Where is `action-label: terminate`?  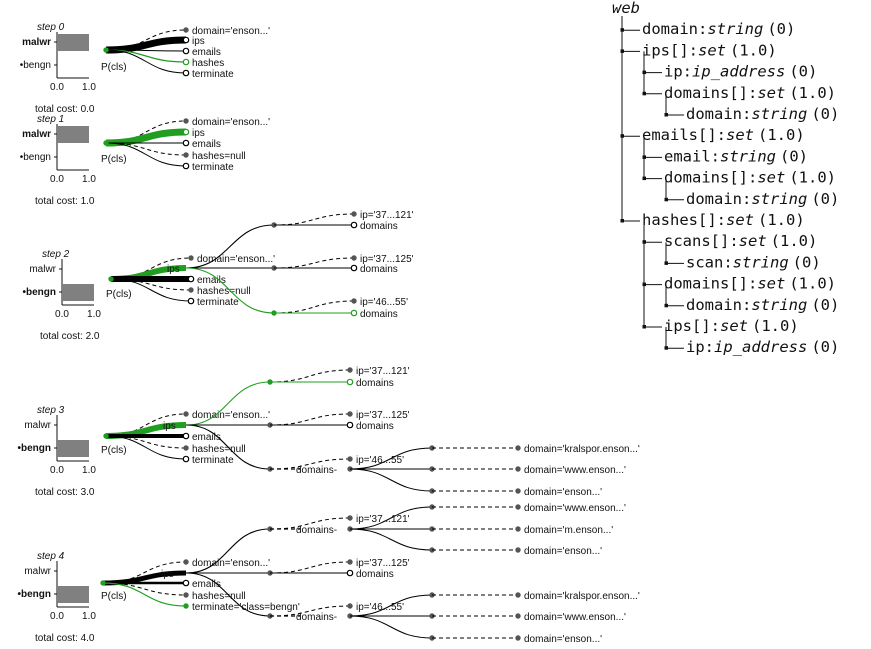 action-label: terminate is located at coordinates (213, 167).